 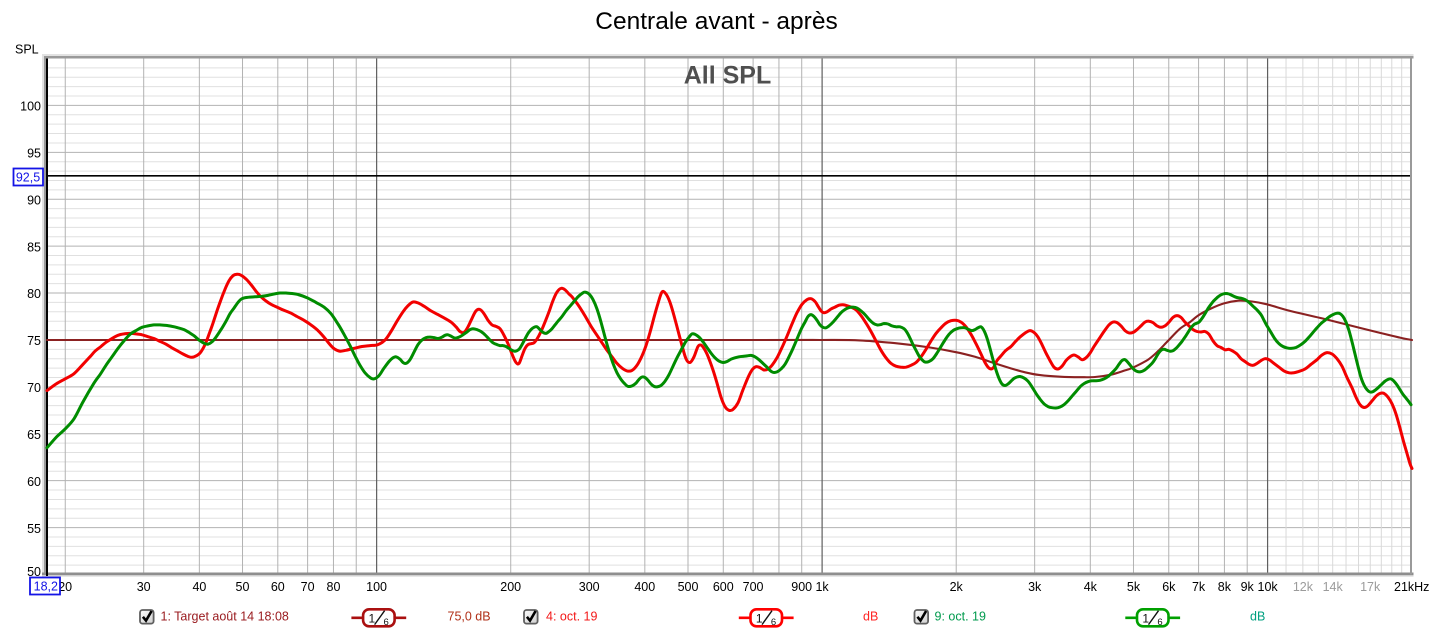 What do you see at coordinates (1169, 587) in the screenshot?
I see `svg-text: 6k` at bounding box center [1169, 587].